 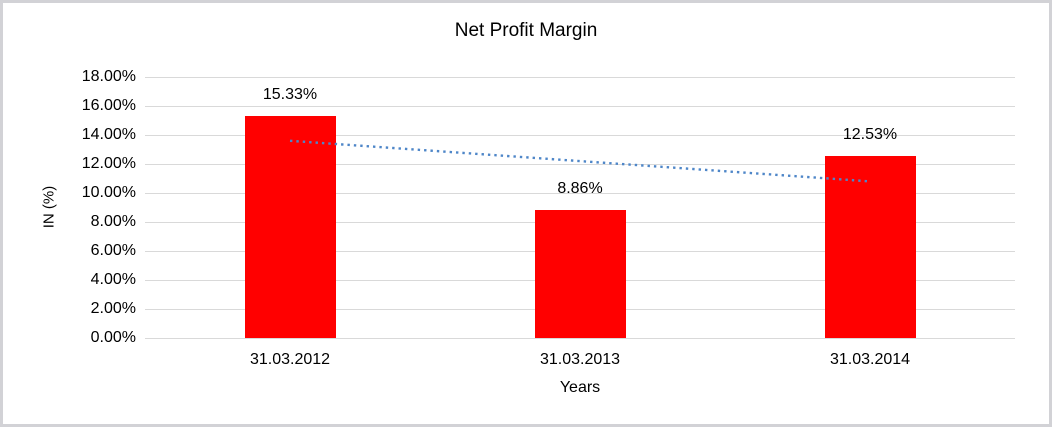 I want to click on x-axis-title: Years, so click(x=580, y=387).